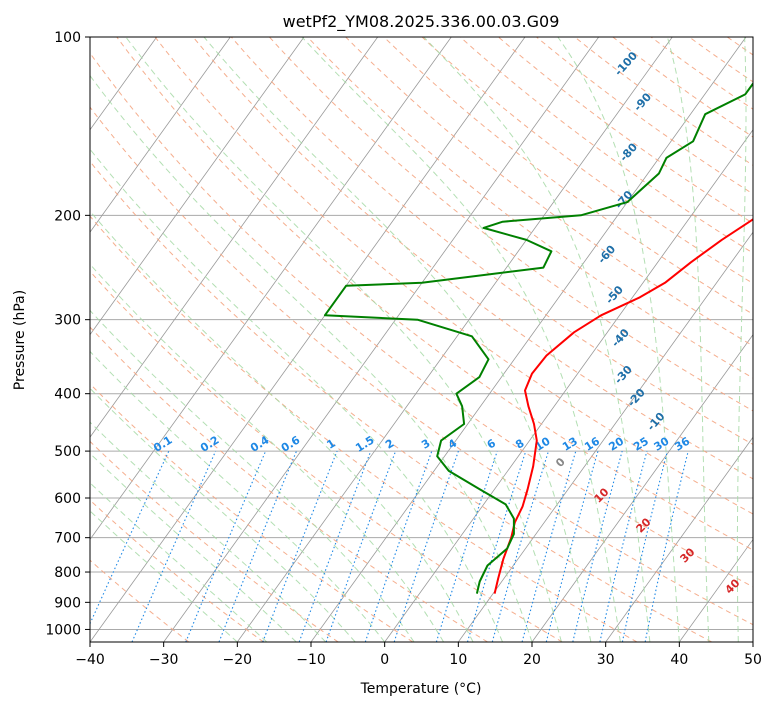 The height and width of the screenshot is (708, 775). Describe the element at coordinates (679, 660) in the screenshot. I see `x-tick-label: 40` at that location.